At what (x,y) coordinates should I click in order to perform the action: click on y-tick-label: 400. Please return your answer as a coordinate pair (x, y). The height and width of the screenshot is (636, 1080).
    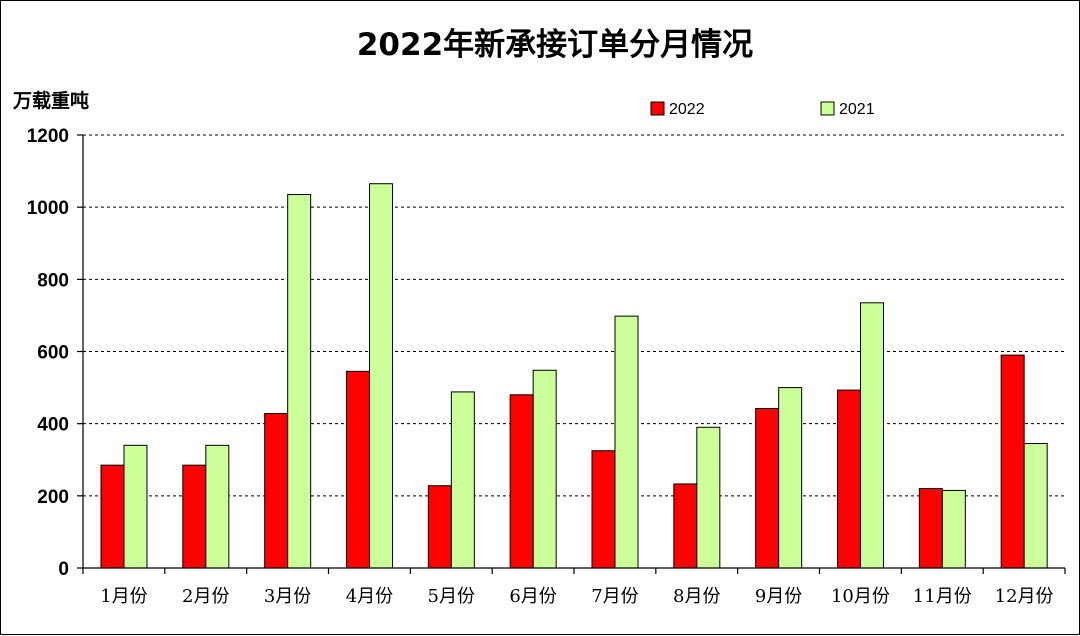
    Looking at the image, I should click on (53, 425).